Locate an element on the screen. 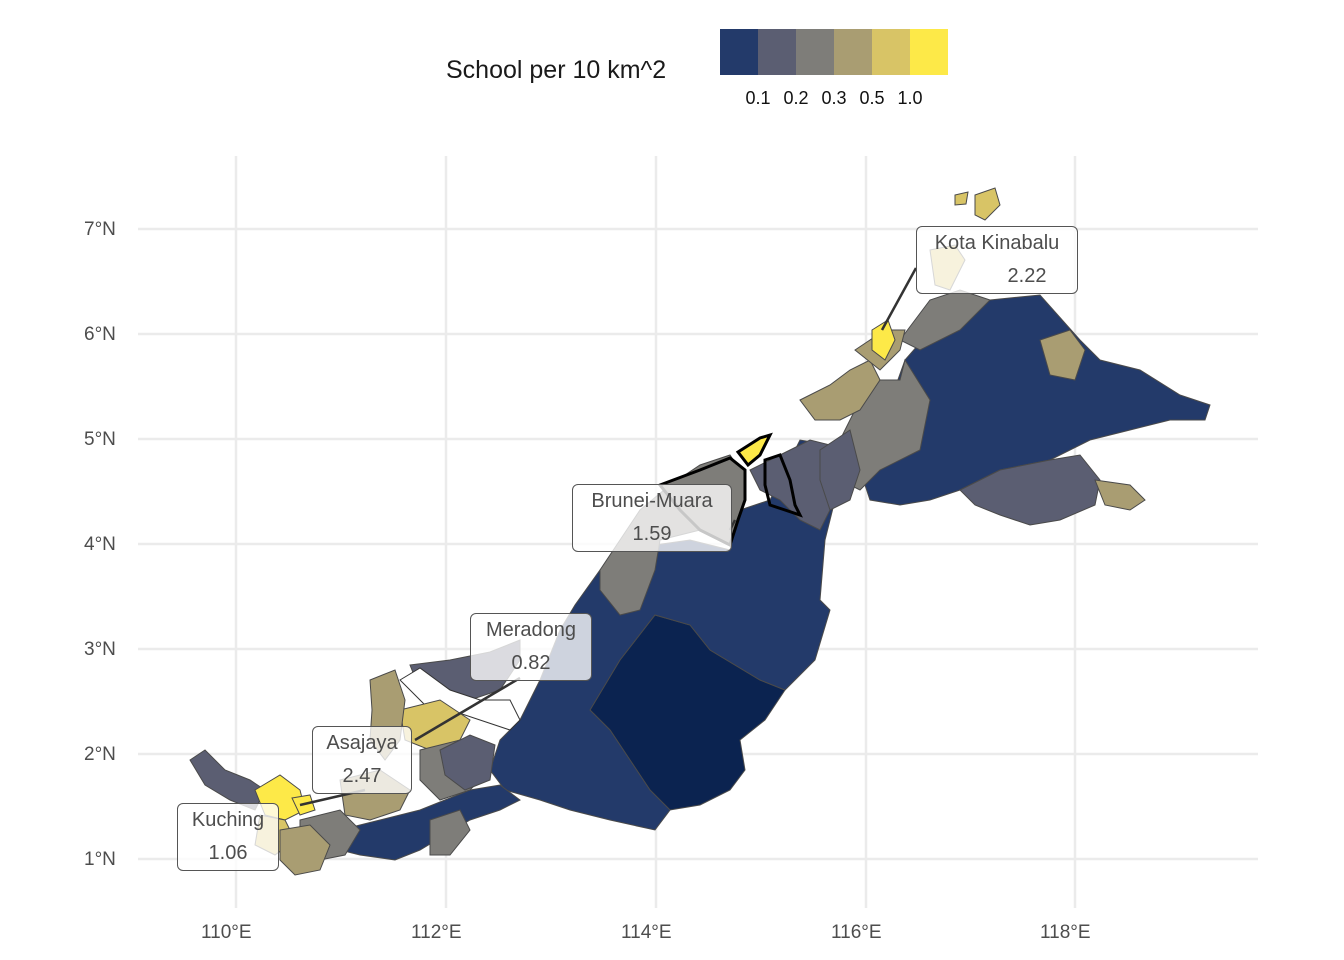 This screenshot has height=960, width=1344. legend-tick: 1.0 is located at coordinates (910, 98).